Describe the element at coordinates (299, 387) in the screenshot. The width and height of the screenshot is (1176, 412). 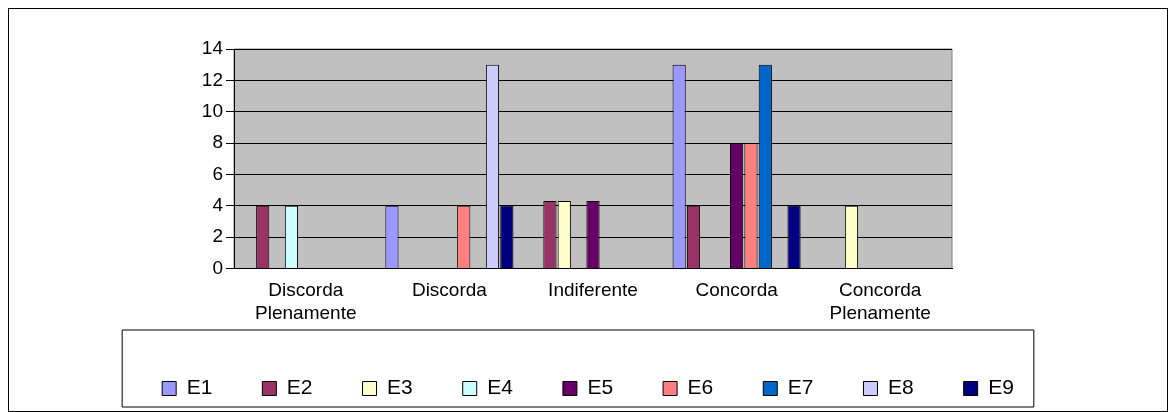
I see `legend-label: E2` at that location.